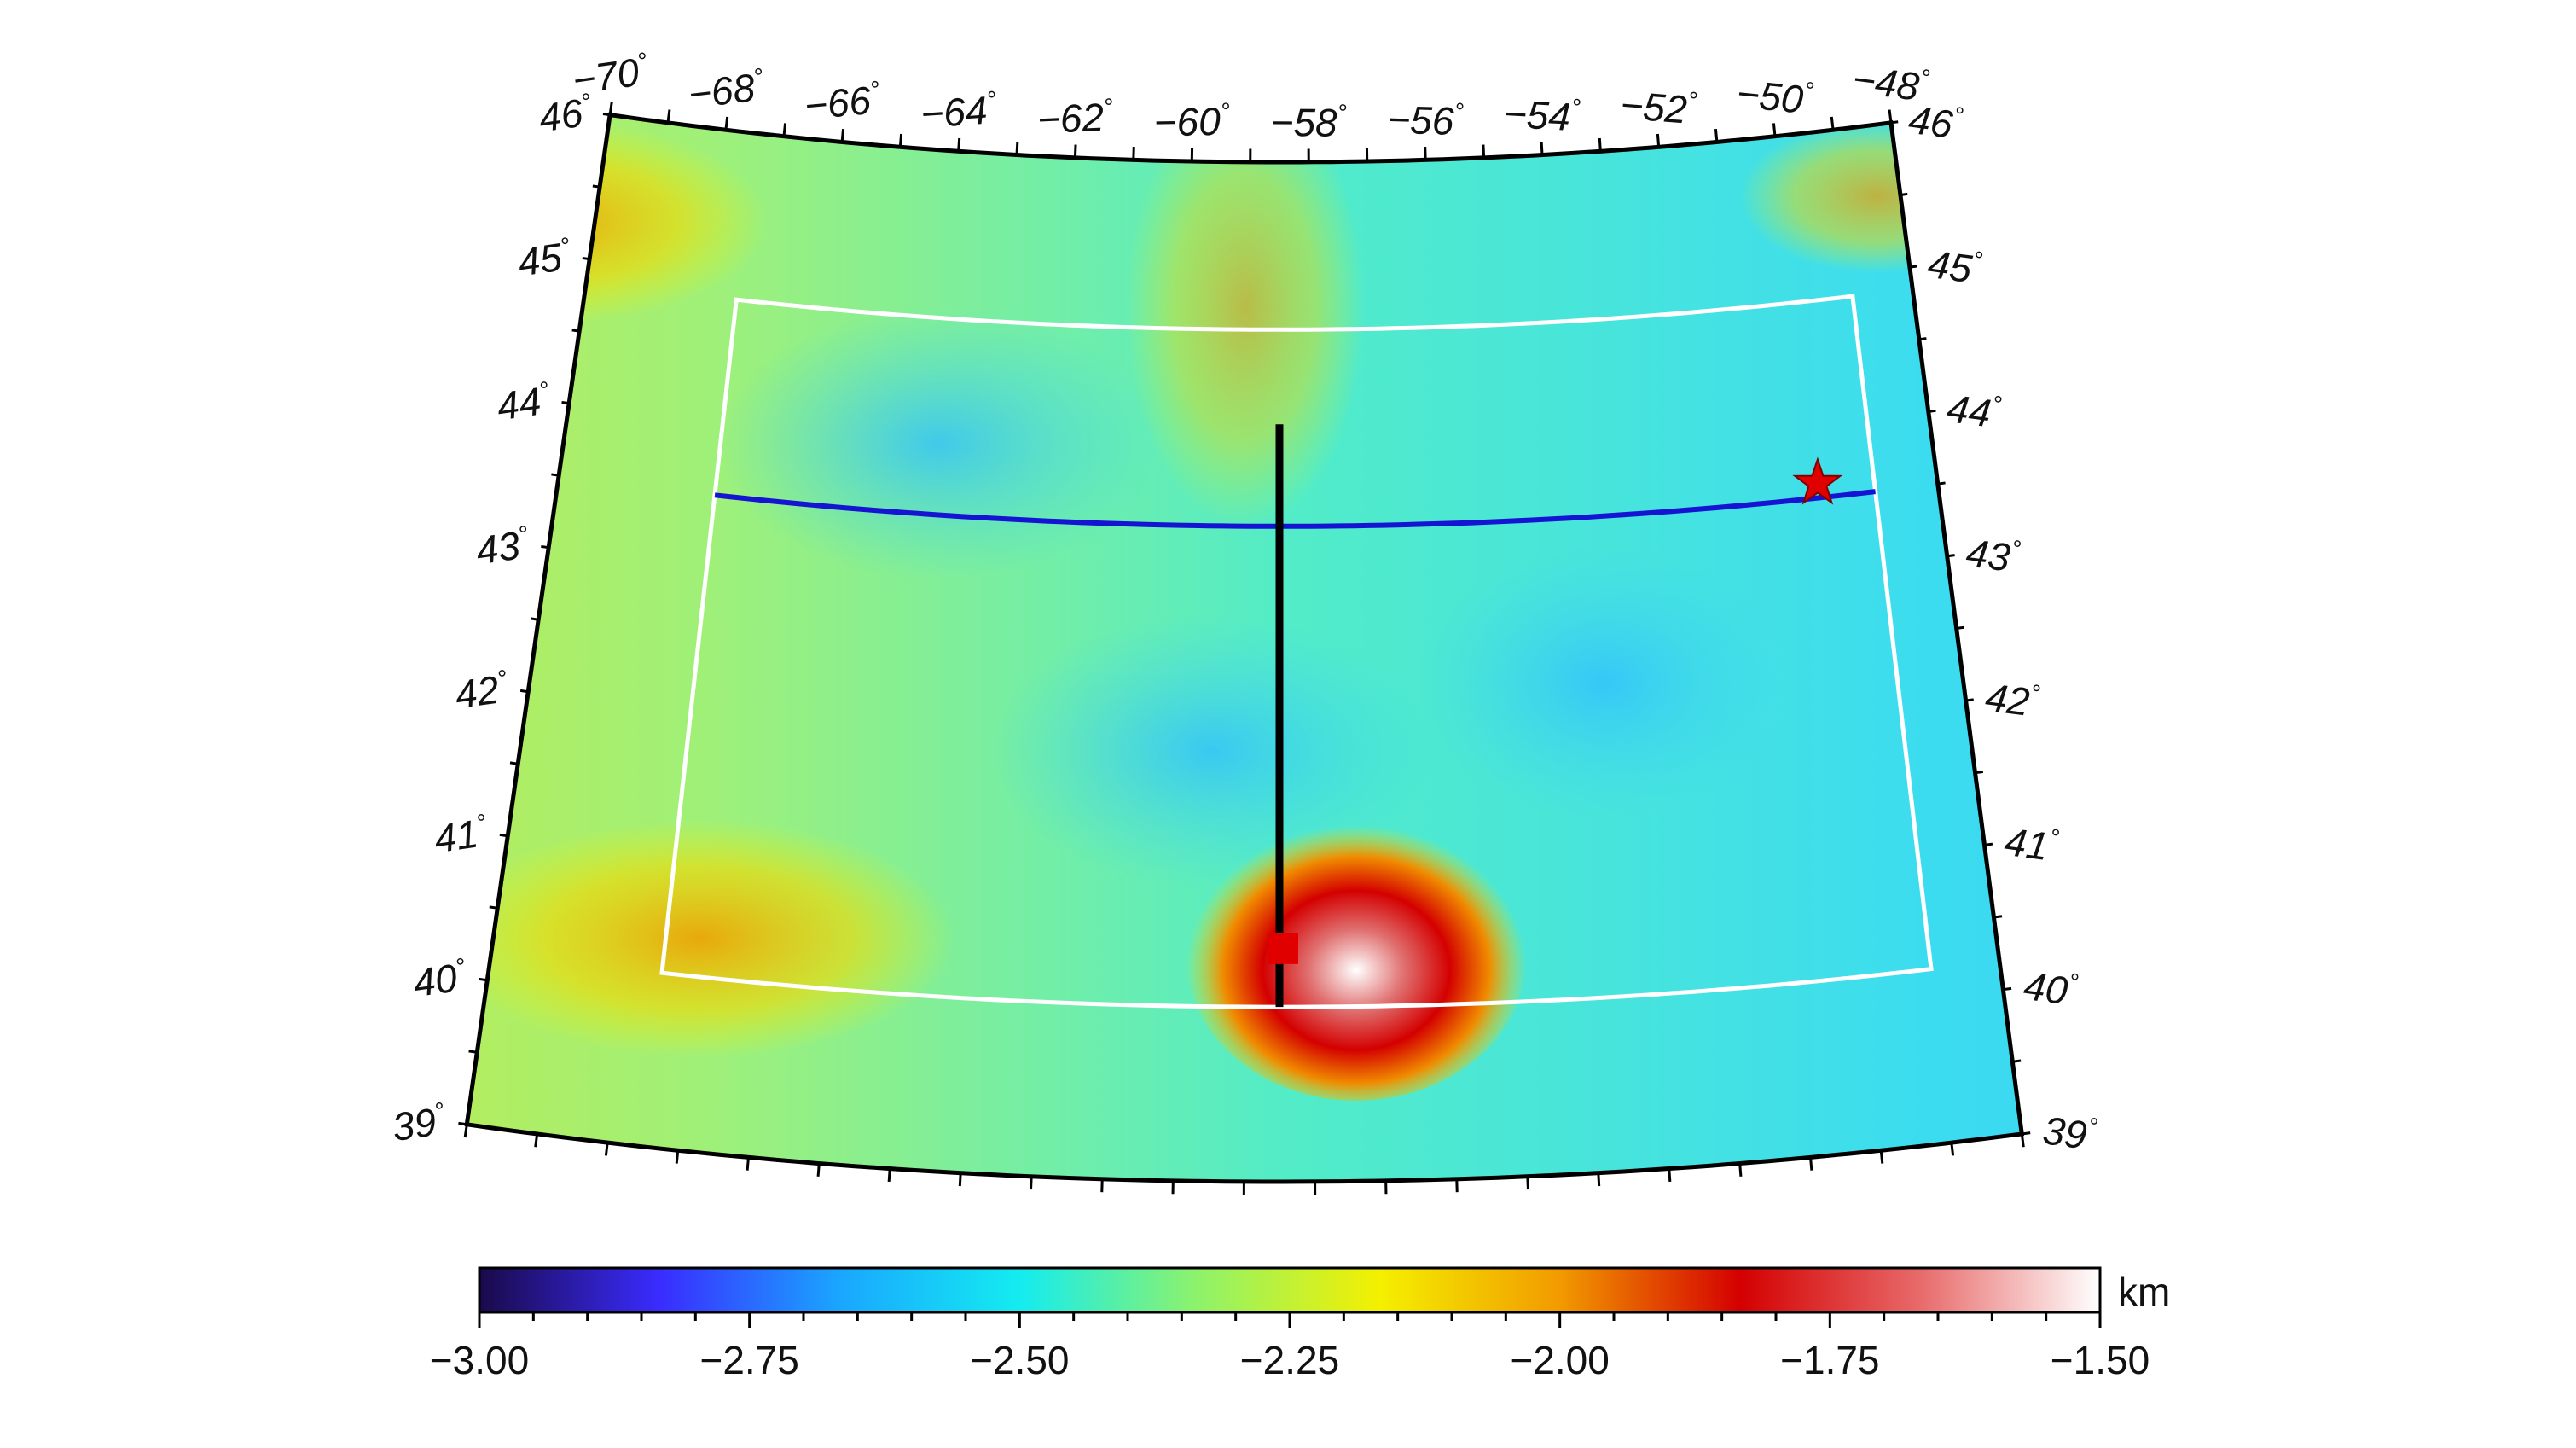  I want to click on colorbar, so click(1290, 1290).